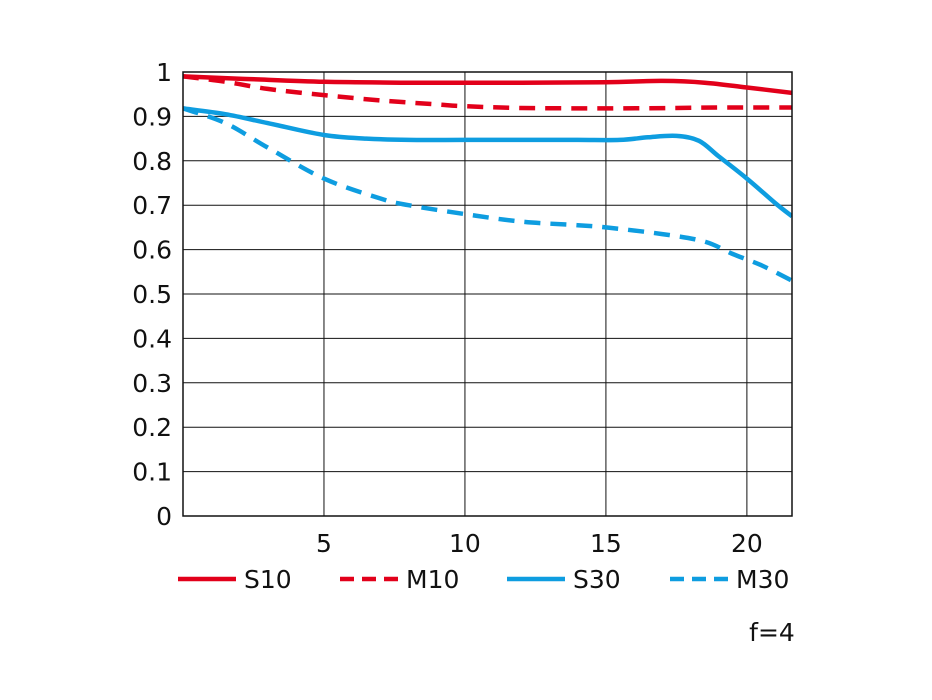 Image resolution: width=932 pixels, height=700 pixels. Describe the element at coordinates (152, 427) in the screenshot. I see `y-tick-label: 0.2` at that location.